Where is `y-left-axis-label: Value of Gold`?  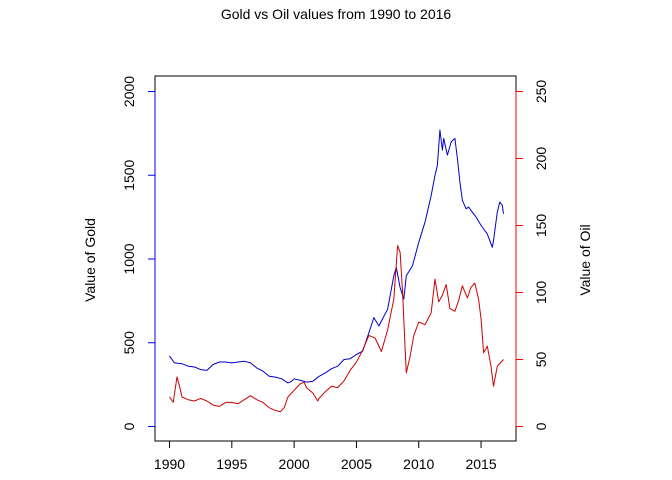
y-left-axis-label: Value of Gold is located at coordinates (90, 260).